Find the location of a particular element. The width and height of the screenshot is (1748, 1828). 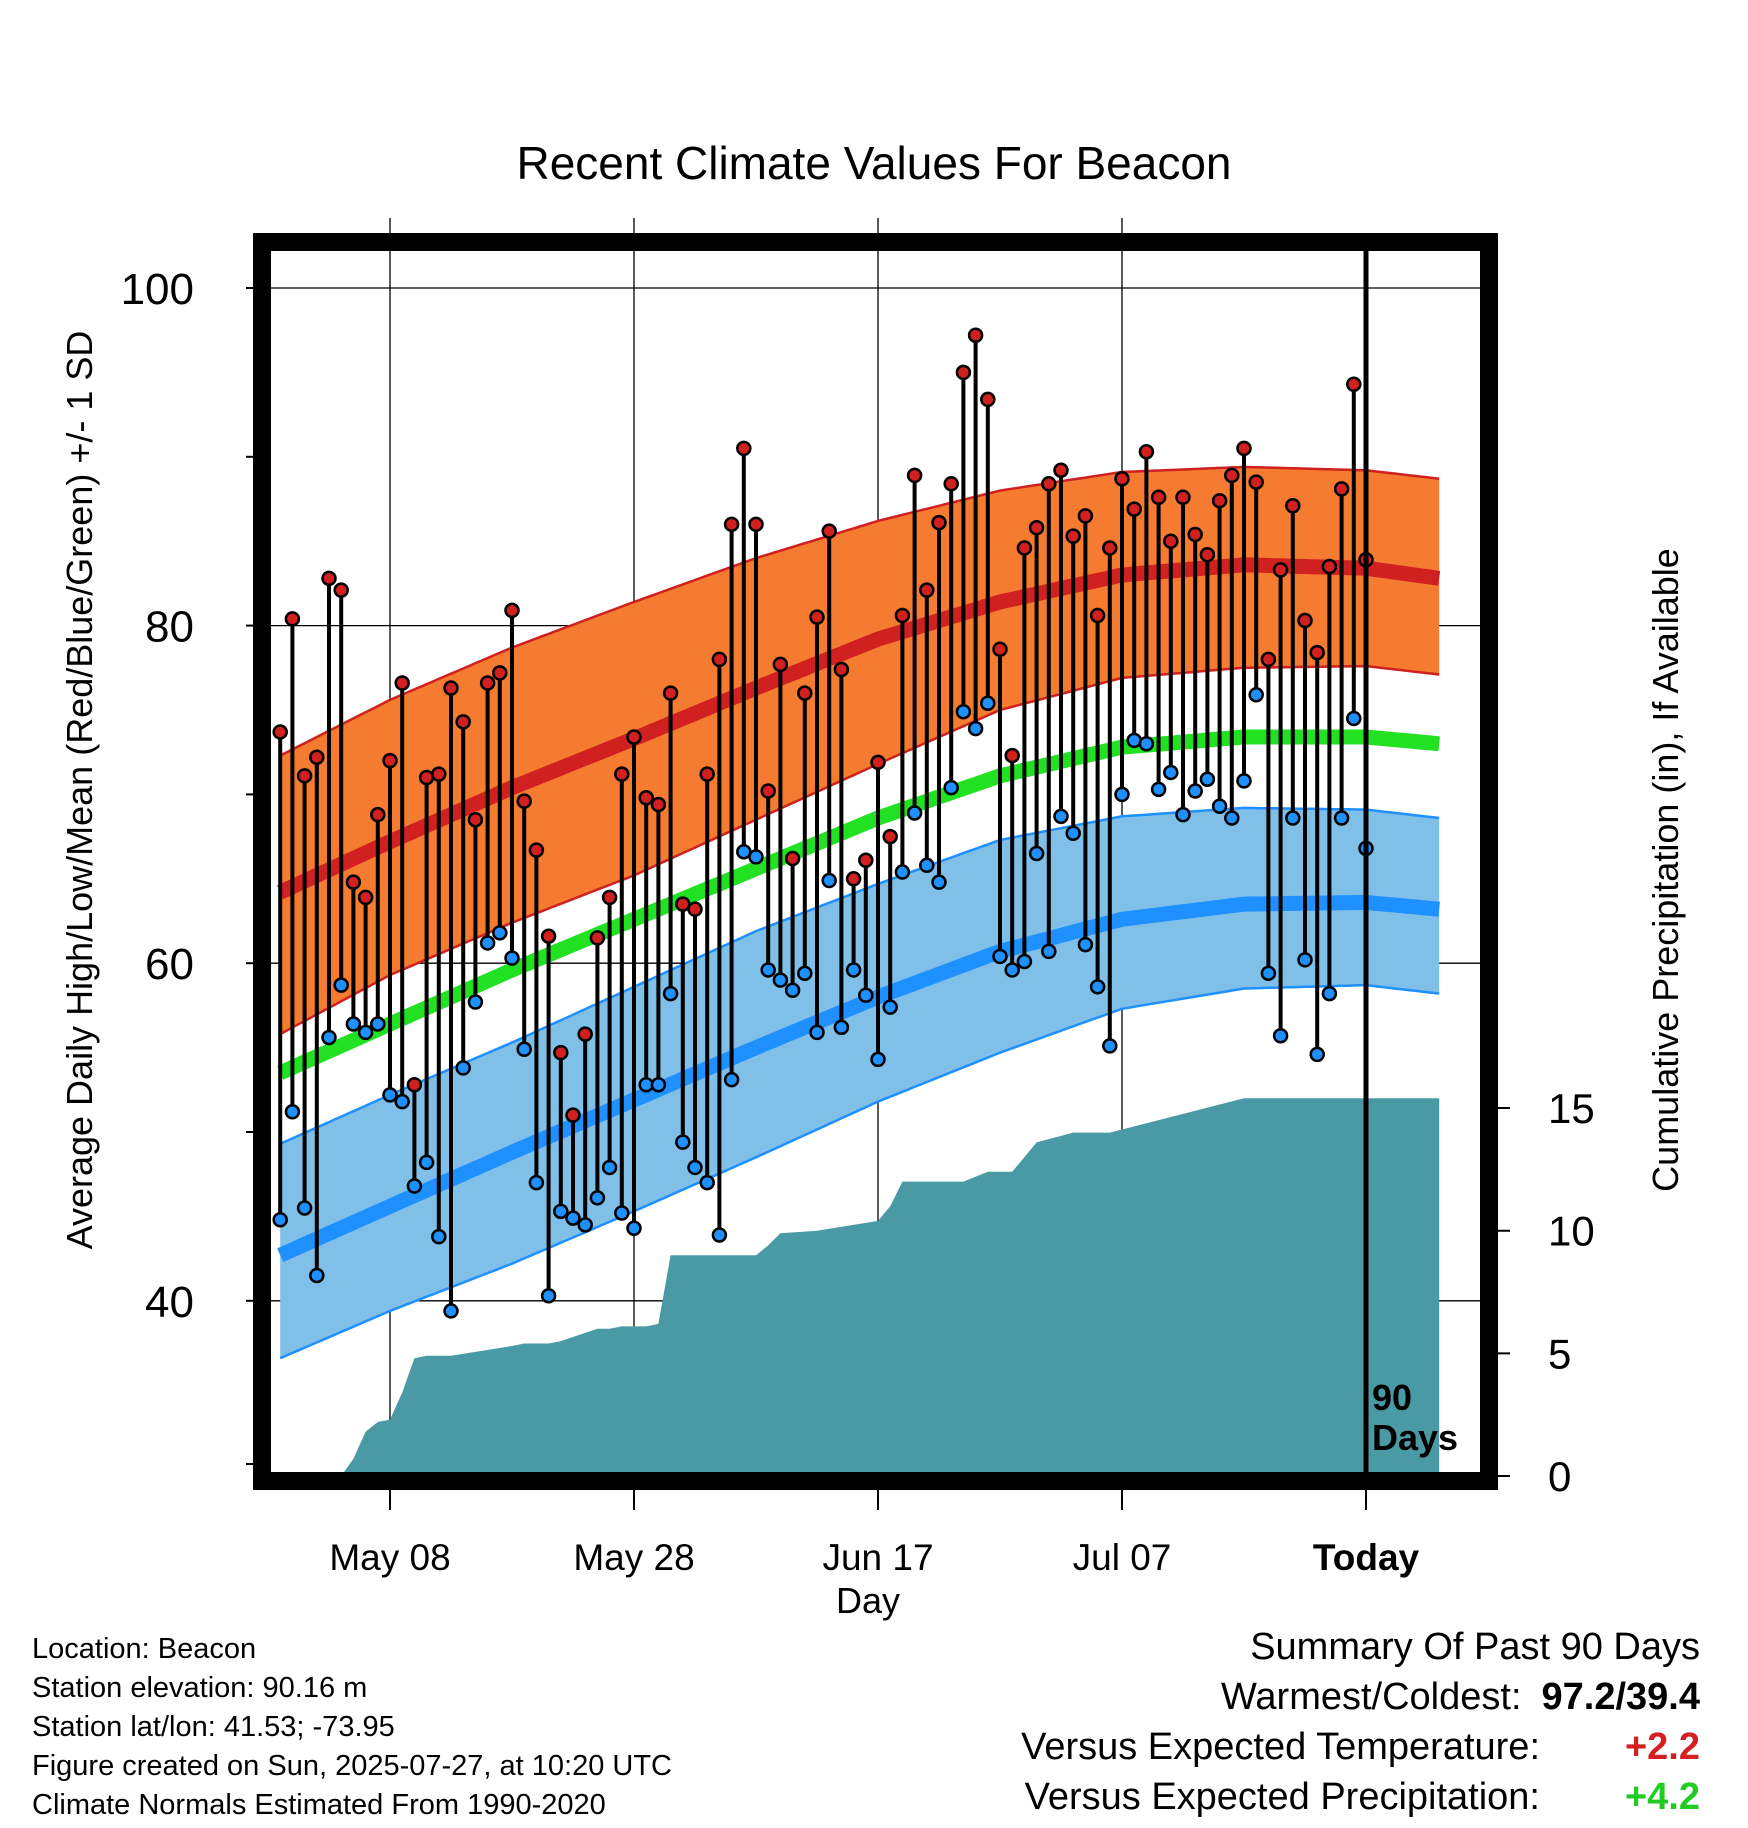

low-sd-band-lower-edge is located at coordinates (859, 1171).